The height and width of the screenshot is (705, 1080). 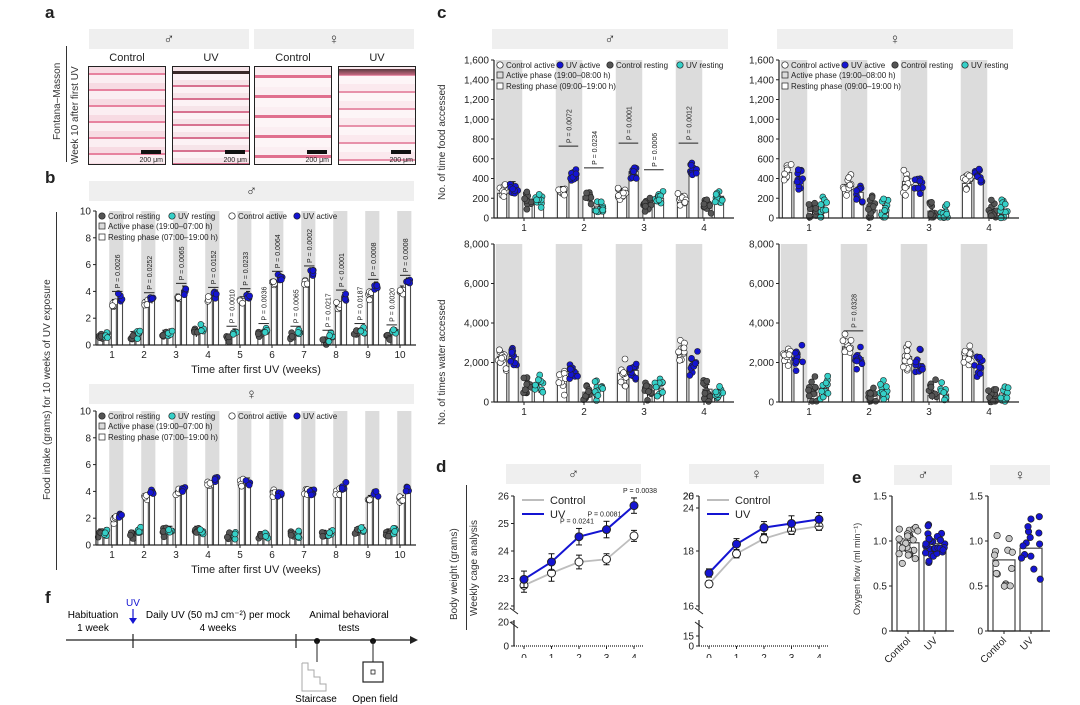 What do you see at coordinates (75, 115) in the screenshot?
I see `panel-a-ylabel-2: Week 10 after first UV` at bounding box center [75, 115].